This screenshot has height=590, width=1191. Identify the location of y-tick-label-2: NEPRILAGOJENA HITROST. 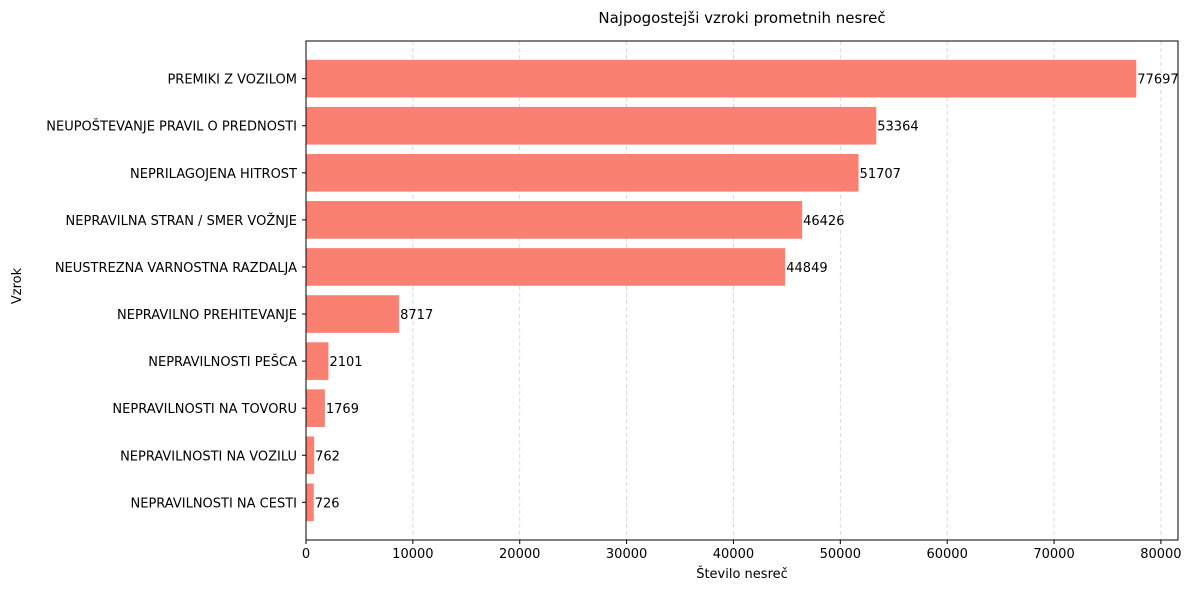
(213, 174).